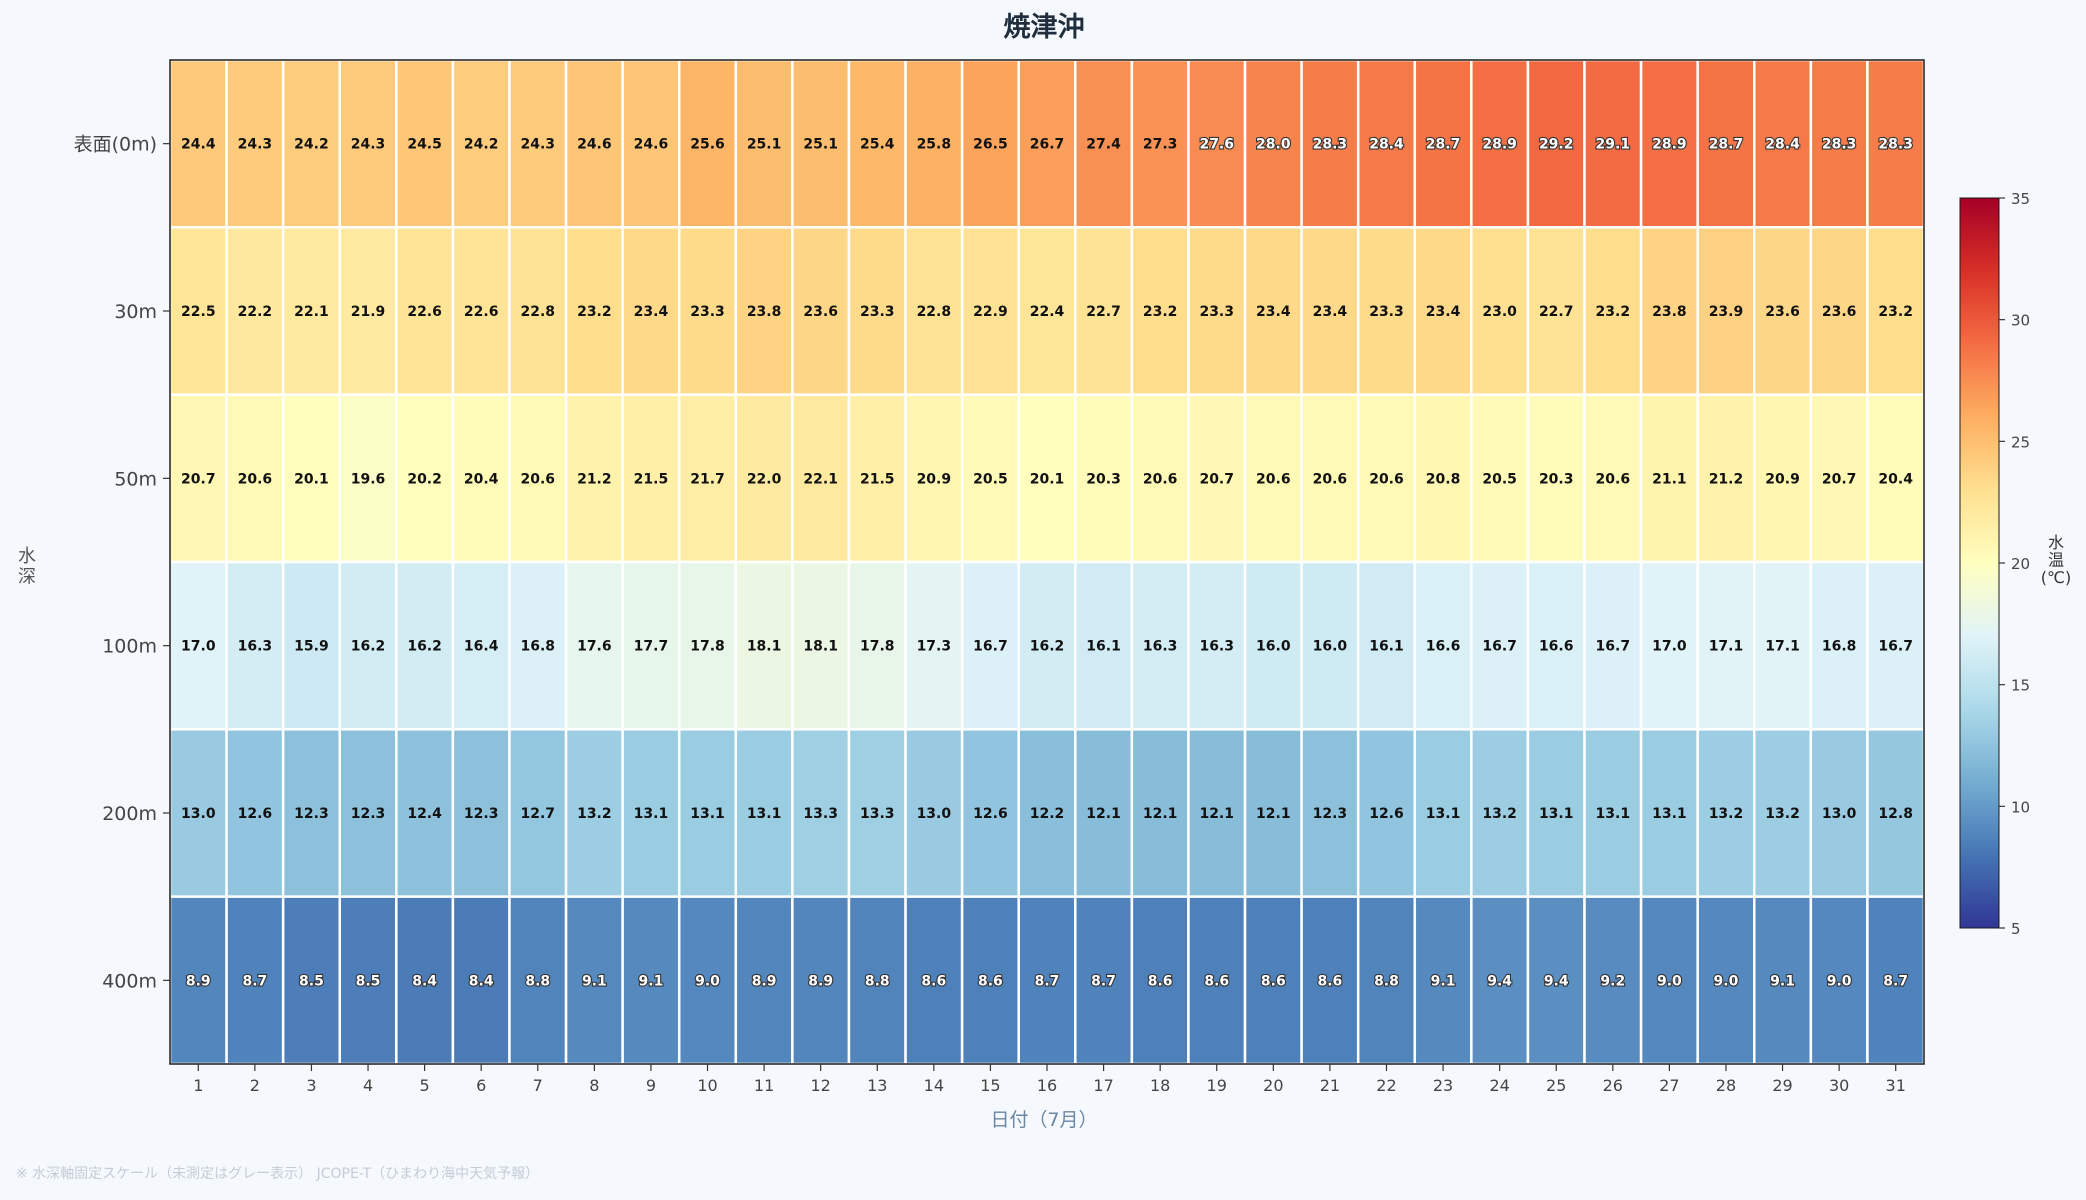  I want to click on cell-value-label: 13.0, so click(198, 814).